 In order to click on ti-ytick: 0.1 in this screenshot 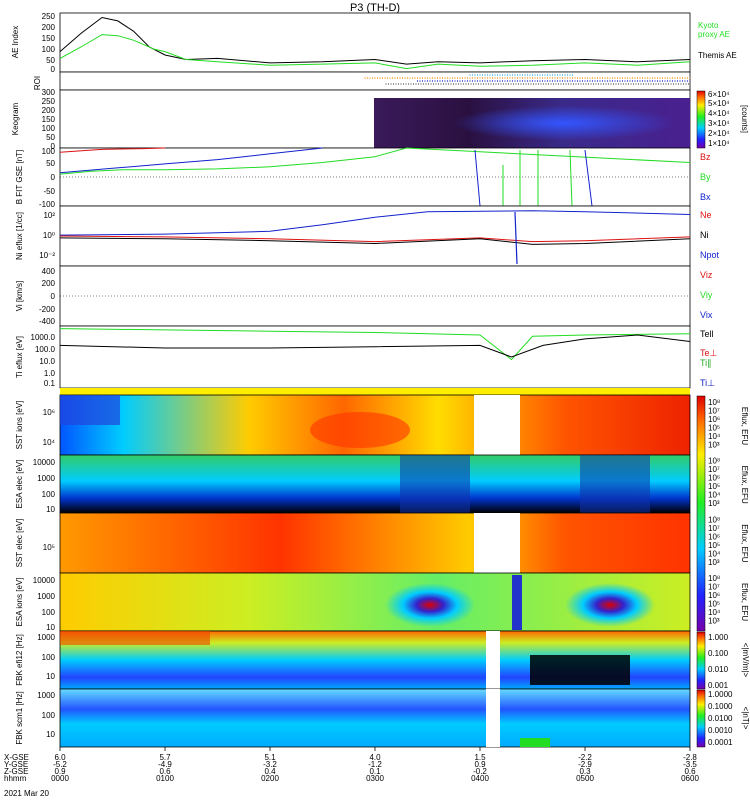, I will do `click(50, 383)`.